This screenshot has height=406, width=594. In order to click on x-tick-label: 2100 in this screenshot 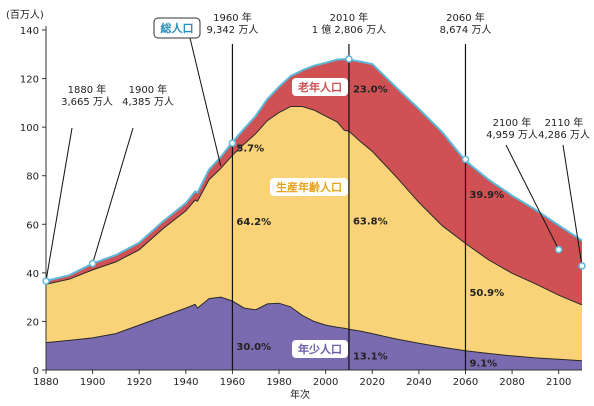, I will do `click(558, 382)`.